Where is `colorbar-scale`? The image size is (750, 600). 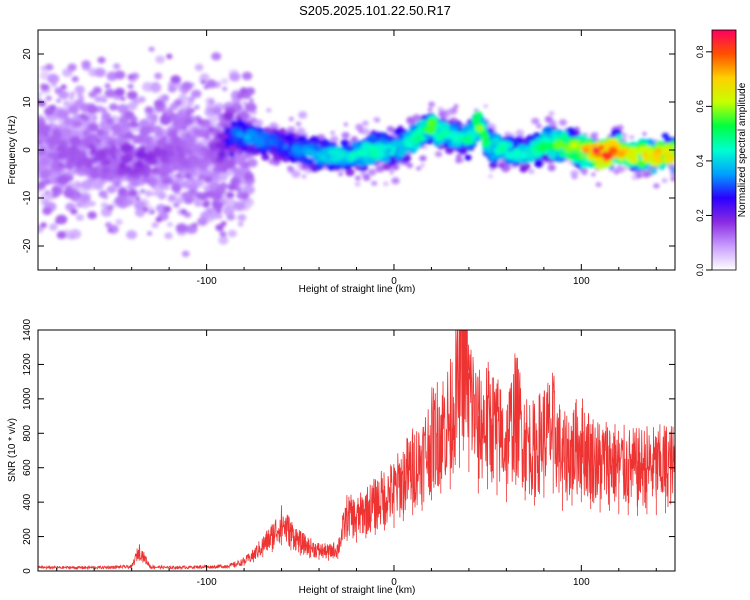 colorbar-scale is located at coordinates (724, 150).